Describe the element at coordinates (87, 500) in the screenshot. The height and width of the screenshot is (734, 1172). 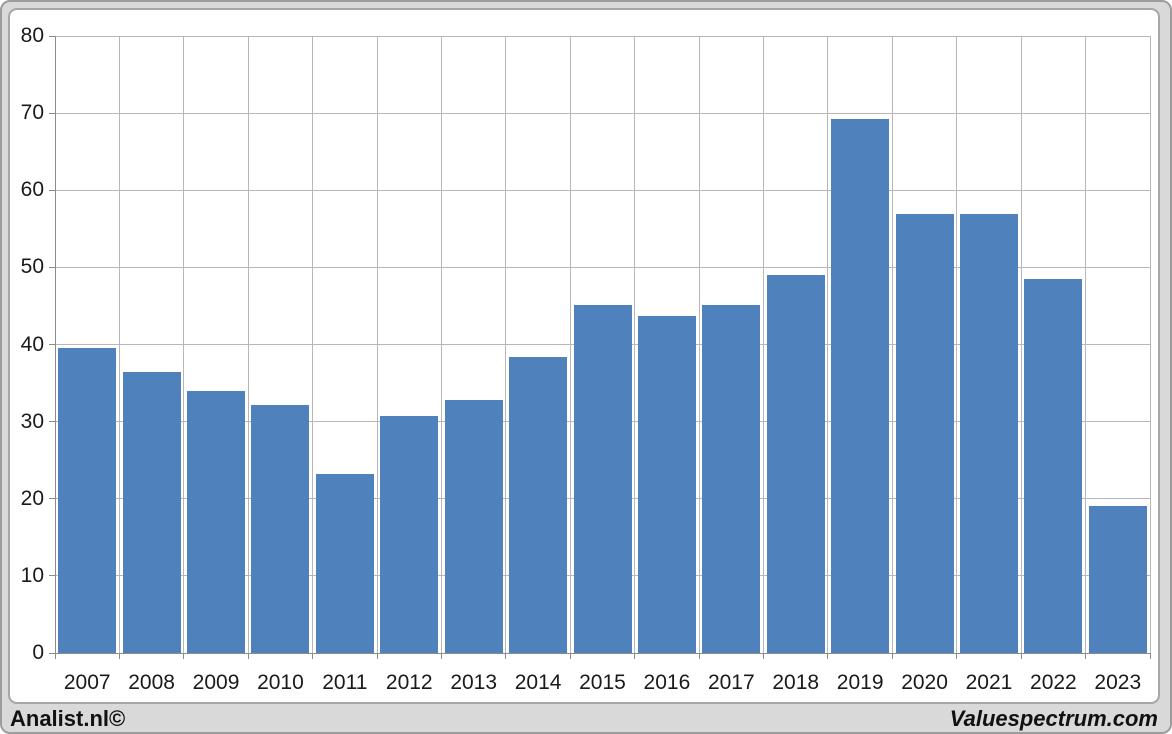
I see `bar-2007` at that location.